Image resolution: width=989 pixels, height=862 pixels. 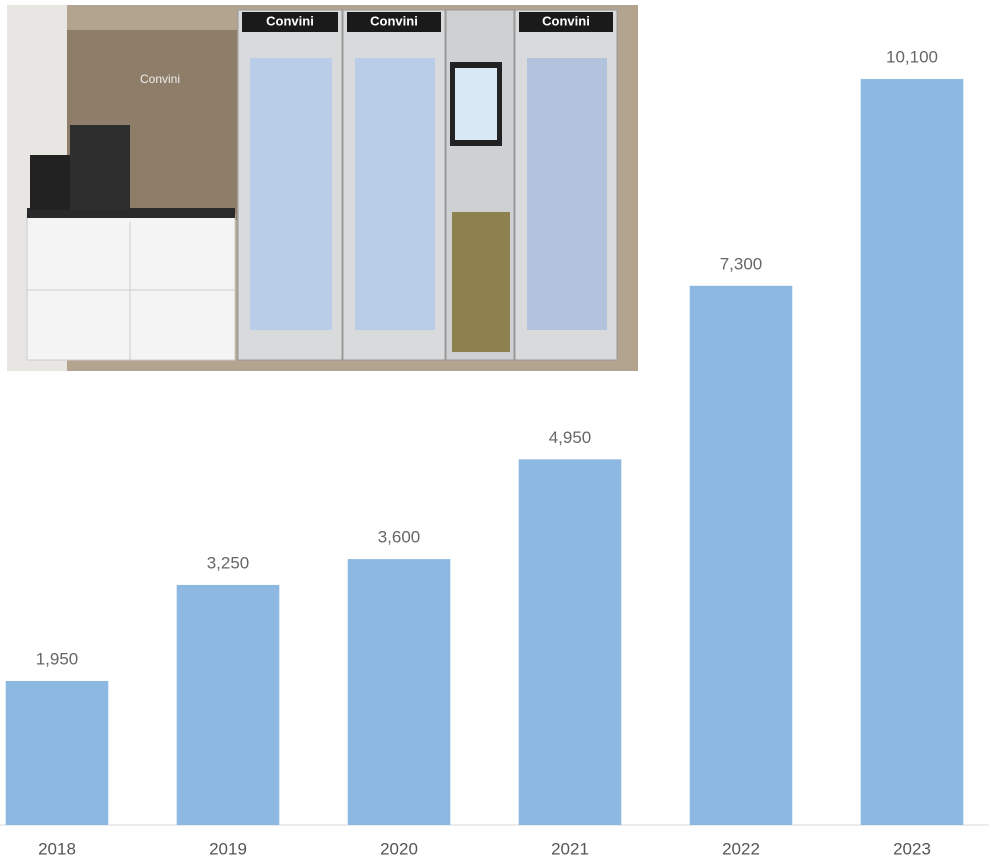 What do you see at coordinates (570, 848) in the screenshot?
I see `x-tick-label: 2021` at bounding box center [570, 848].